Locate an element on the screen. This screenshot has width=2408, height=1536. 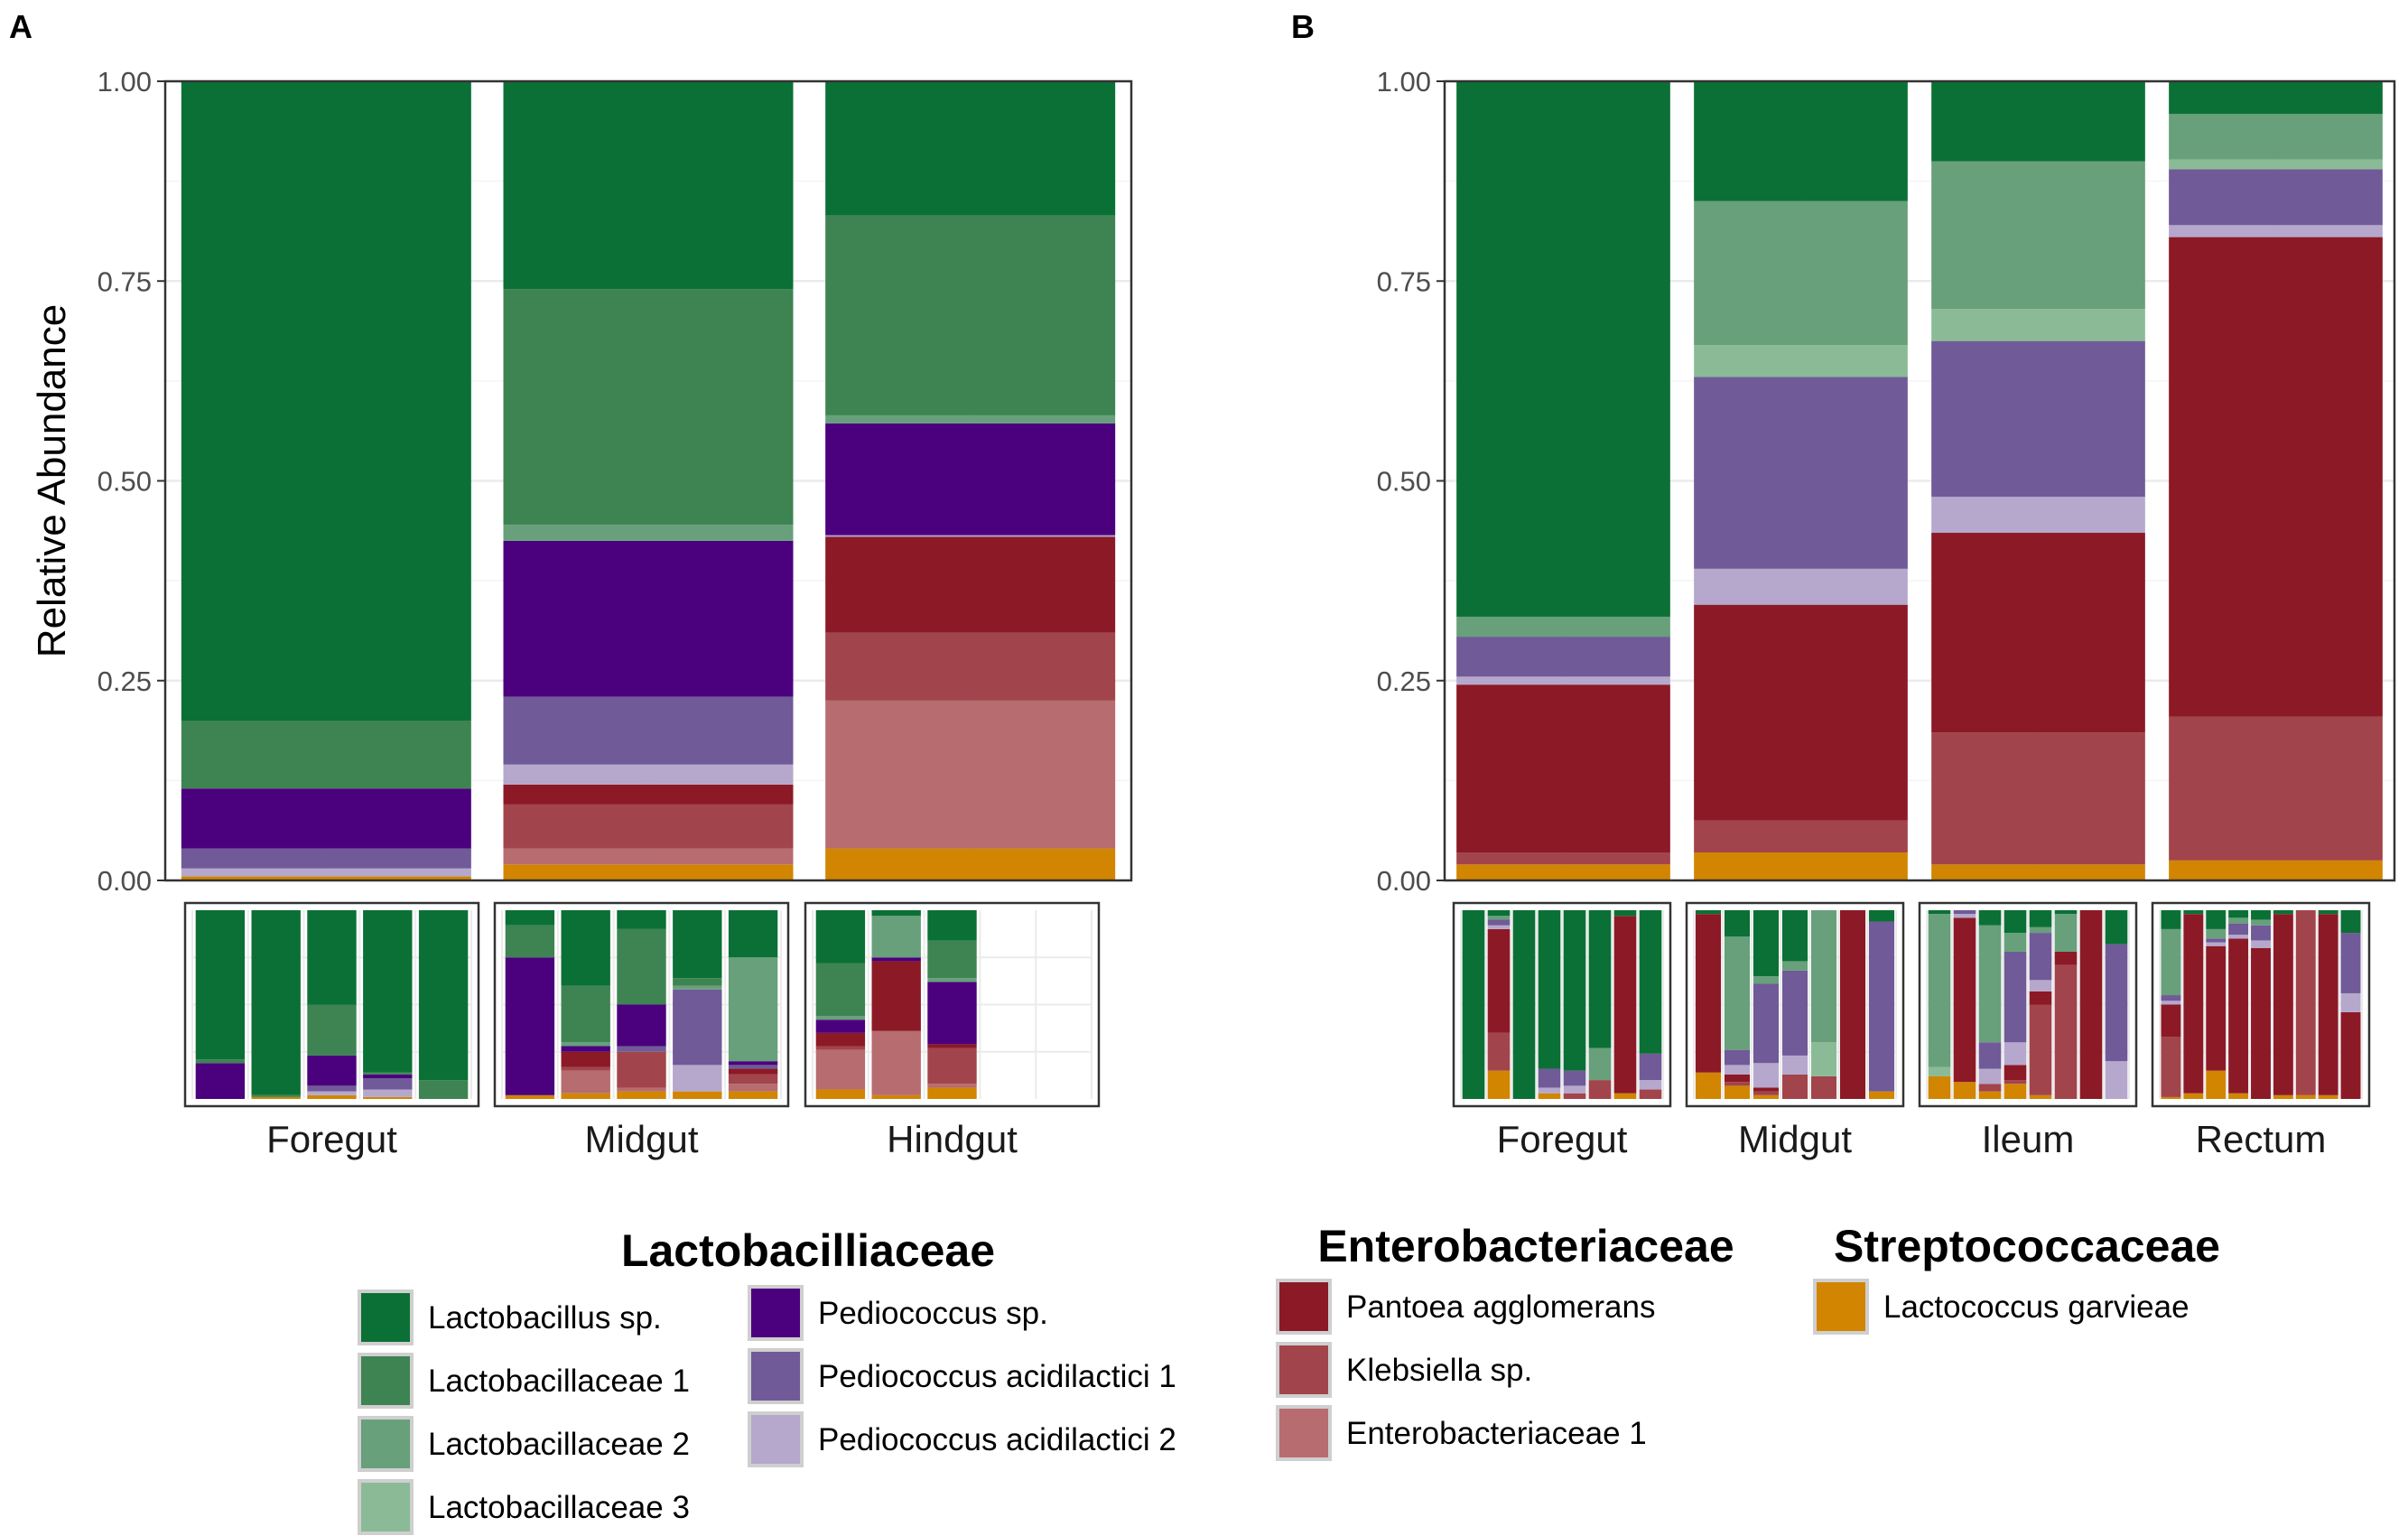
sample-1-segment-pediococcus-sp is located at coordinates (840, 1026).